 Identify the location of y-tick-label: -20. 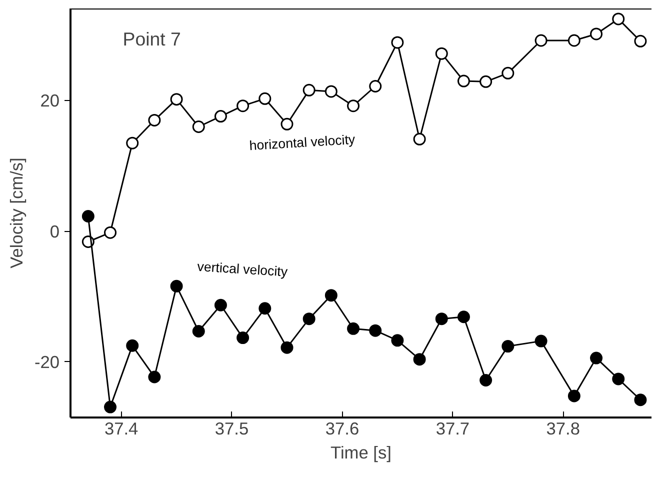
(47, 362).